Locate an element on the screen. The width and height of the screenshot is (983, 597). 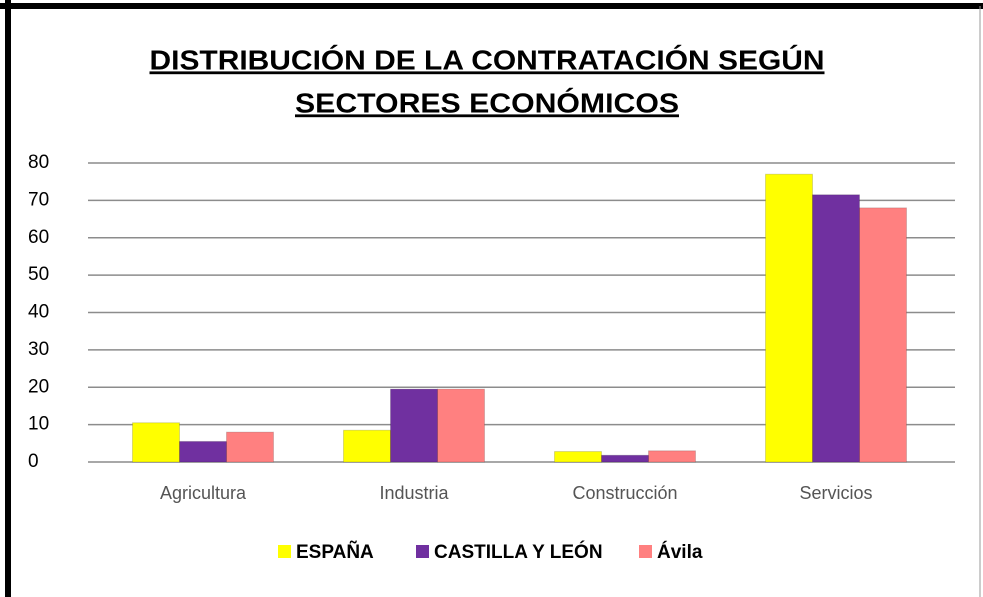
x-tick-label: Servicios is located at coordinates (835, 493).